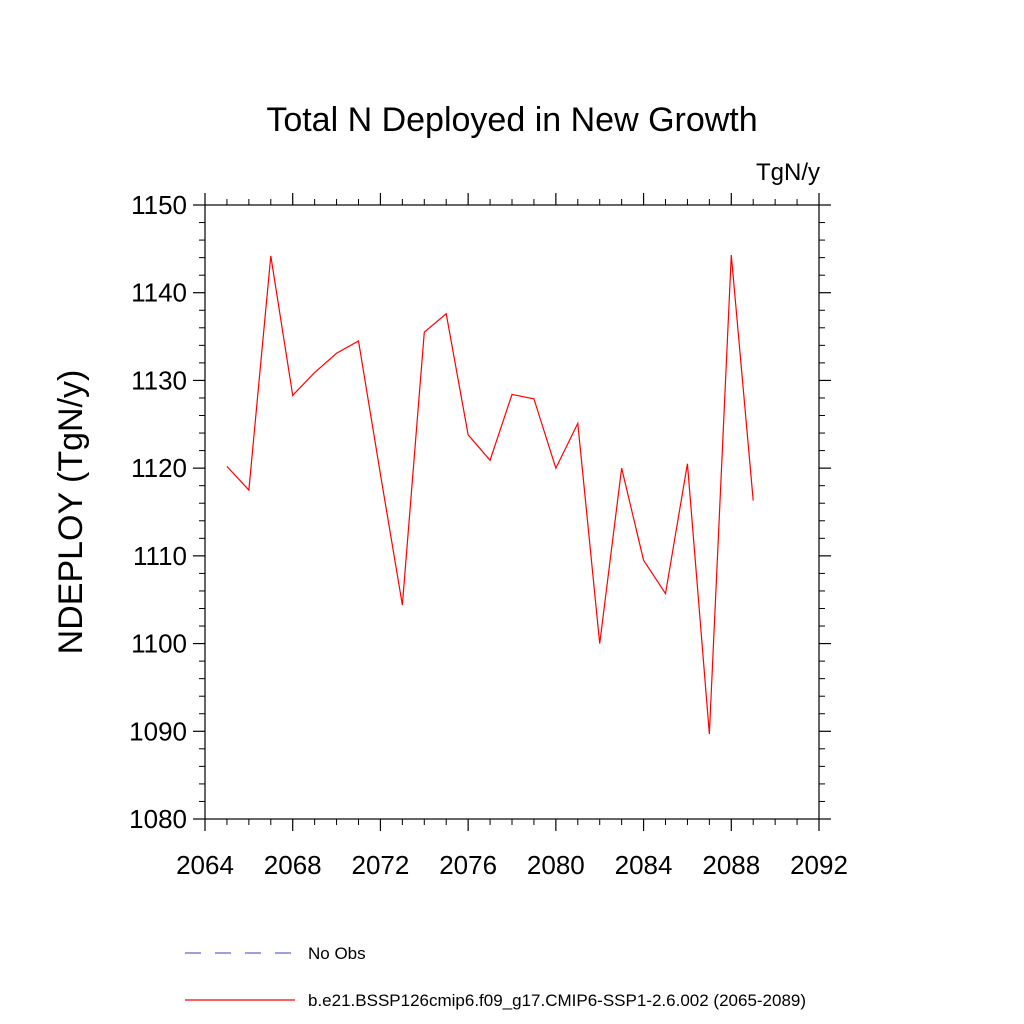  What do you see at coordinates (337, 953) in the screenshot?
I see `legend-label: No Obs` at bounding box center [337, 953].